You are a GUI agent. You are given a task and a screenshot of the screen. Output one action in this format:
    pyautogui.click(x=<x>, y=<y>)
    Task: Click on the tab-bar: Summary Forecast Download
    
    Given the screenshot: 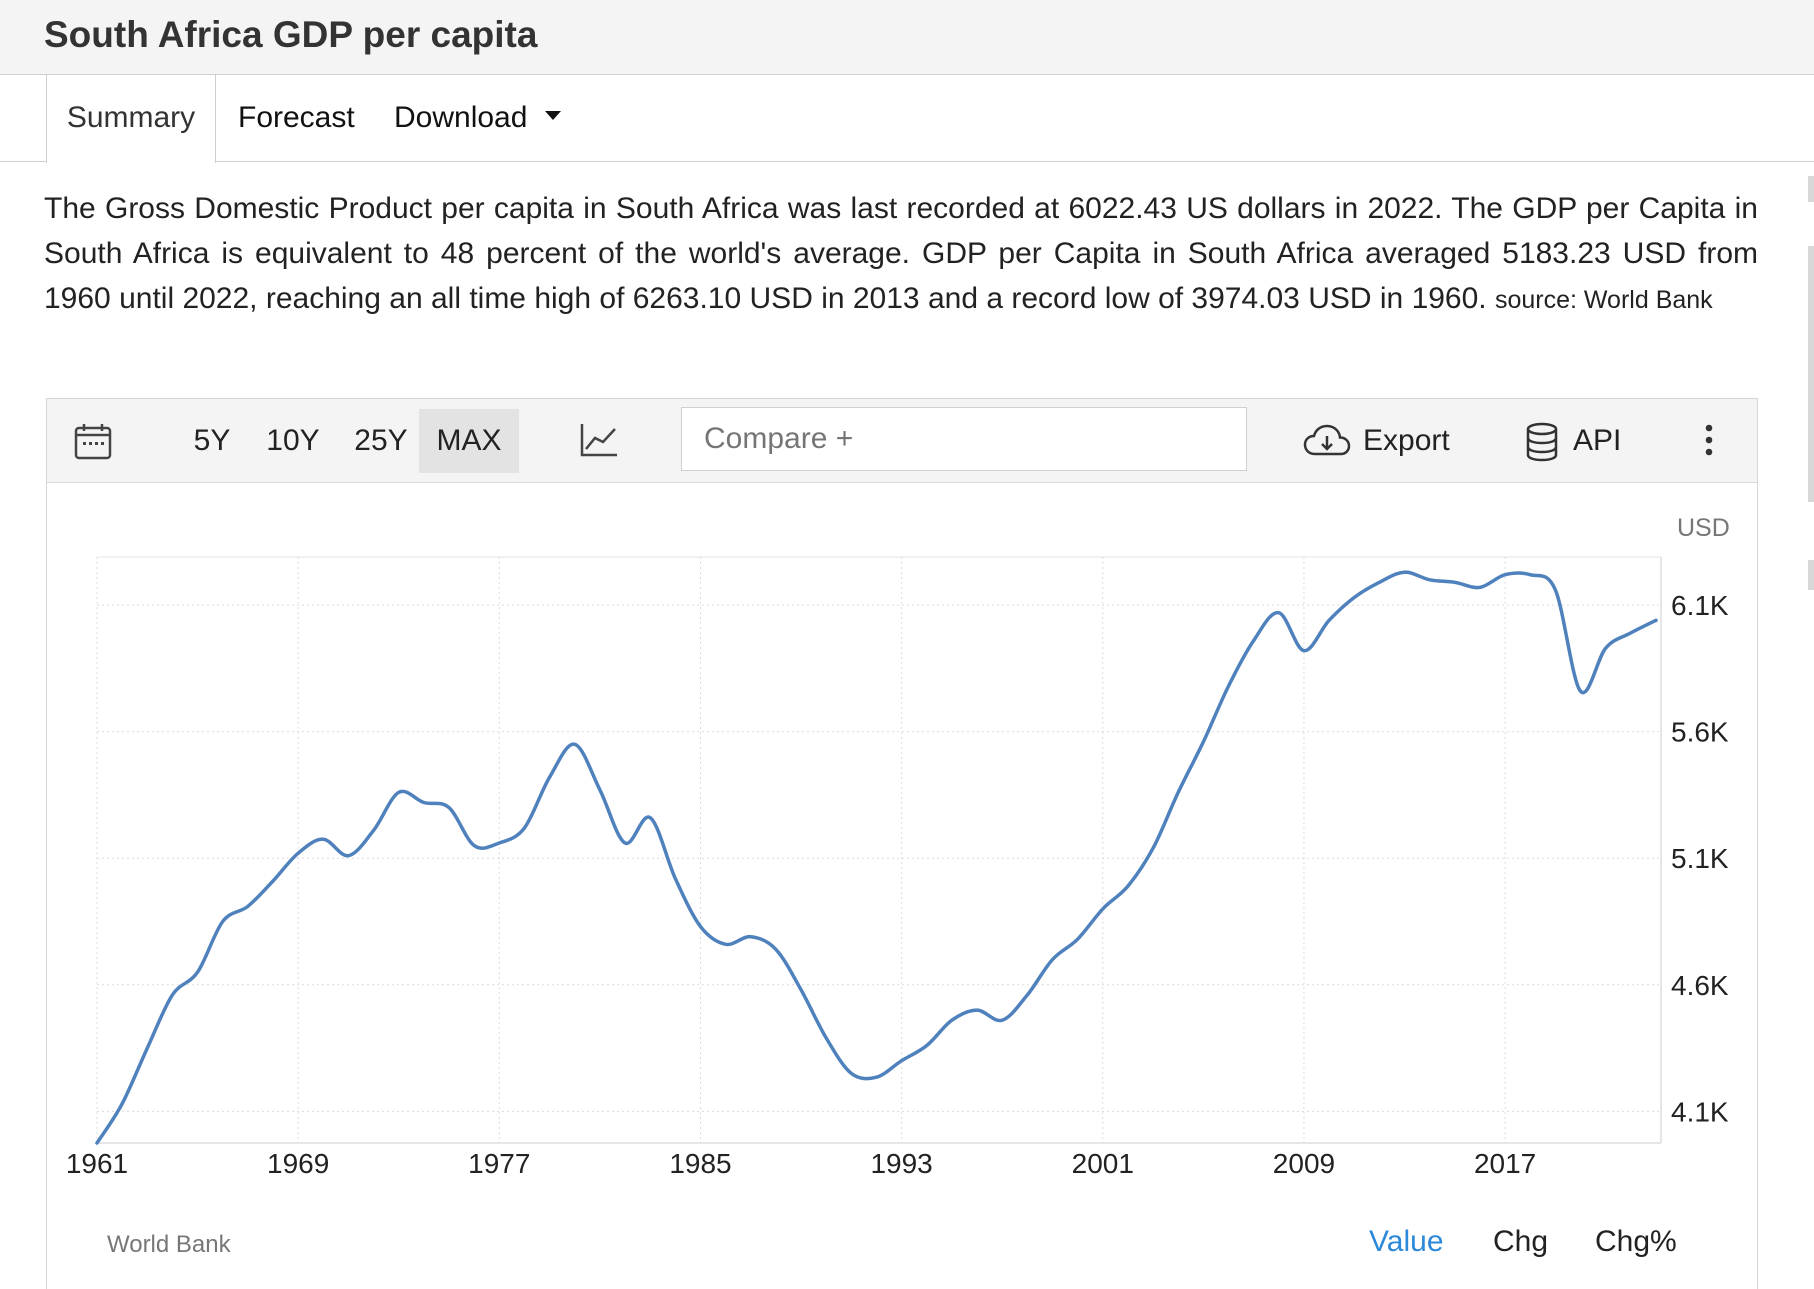 What is the action you would take?
    pyautogui.click(x=907, y=119)
    